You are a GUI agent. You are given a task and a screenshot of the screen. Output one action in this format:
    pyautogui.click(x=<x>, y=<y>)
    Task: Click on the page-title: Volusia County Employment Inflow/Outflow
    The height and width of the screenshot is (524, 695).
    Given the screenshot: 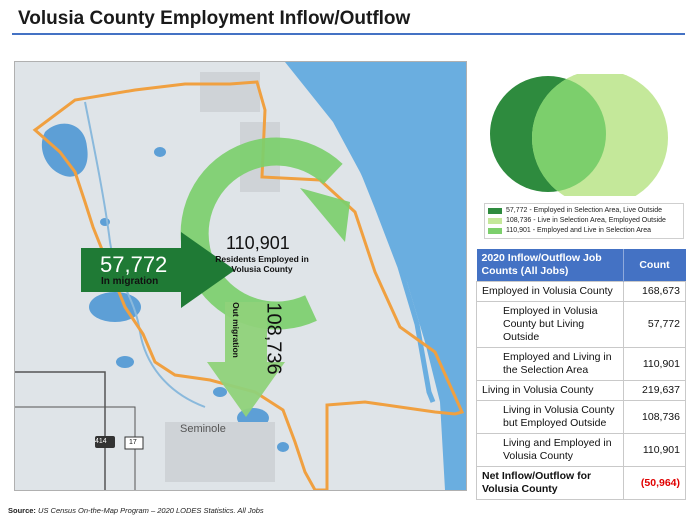 What is the action you would take?
    pyautogui.click(x=214, y=18)
    